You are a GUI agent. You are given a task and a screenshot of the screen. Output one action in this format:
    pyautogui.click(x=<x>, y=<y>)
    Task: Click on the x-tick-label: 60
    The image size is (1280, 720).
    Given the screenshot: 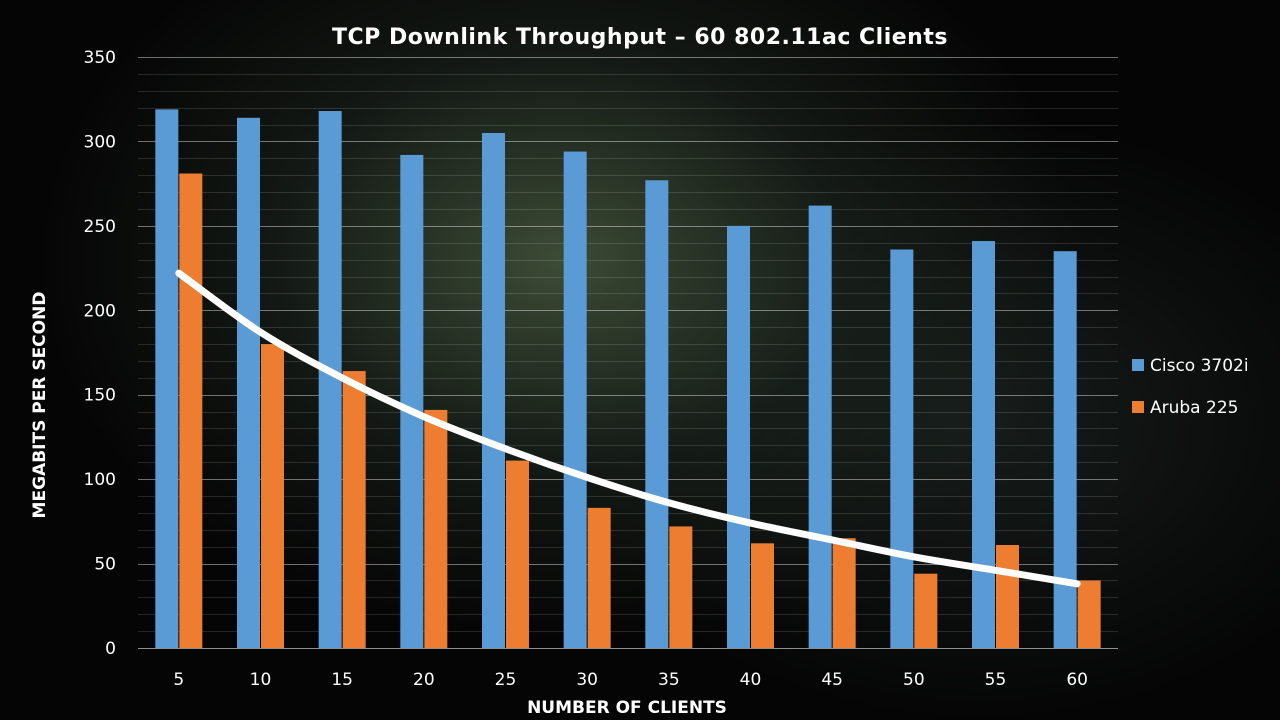 What is the action you would take?
    pyautogui.click(x=1077, y=680)
    